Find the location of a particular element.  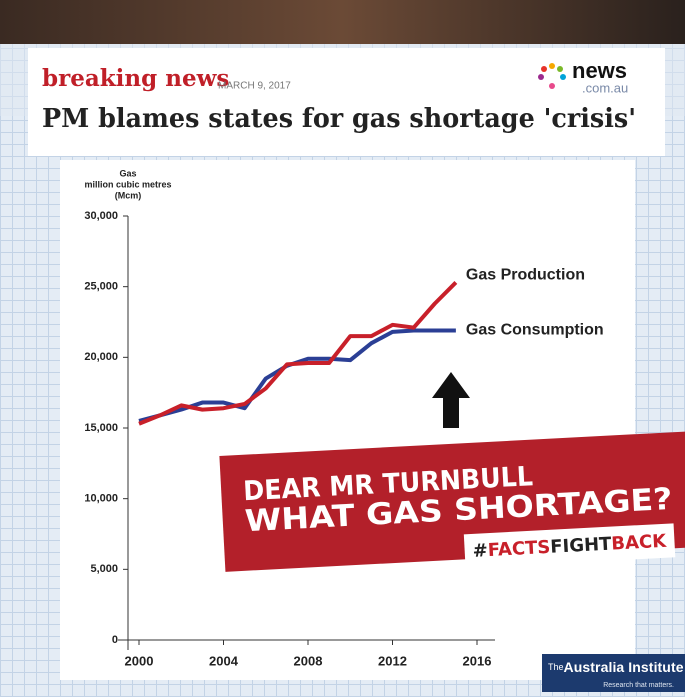

x-tick-label: 2004 is located at coordinates (224, 660).